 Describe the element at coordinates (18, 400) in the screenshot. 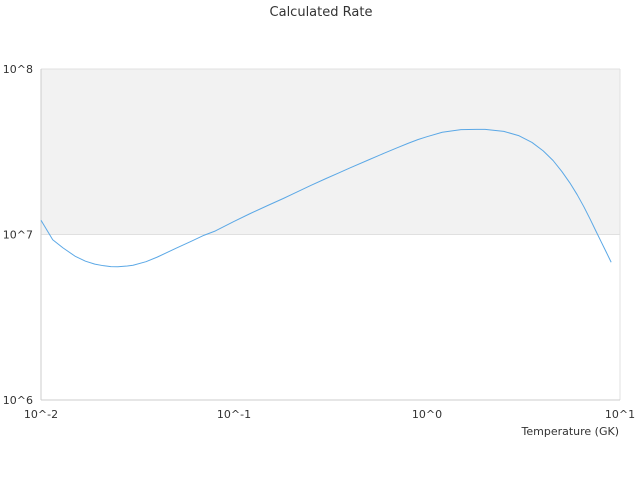

I see `y-tick-label: 10^6` at that location.